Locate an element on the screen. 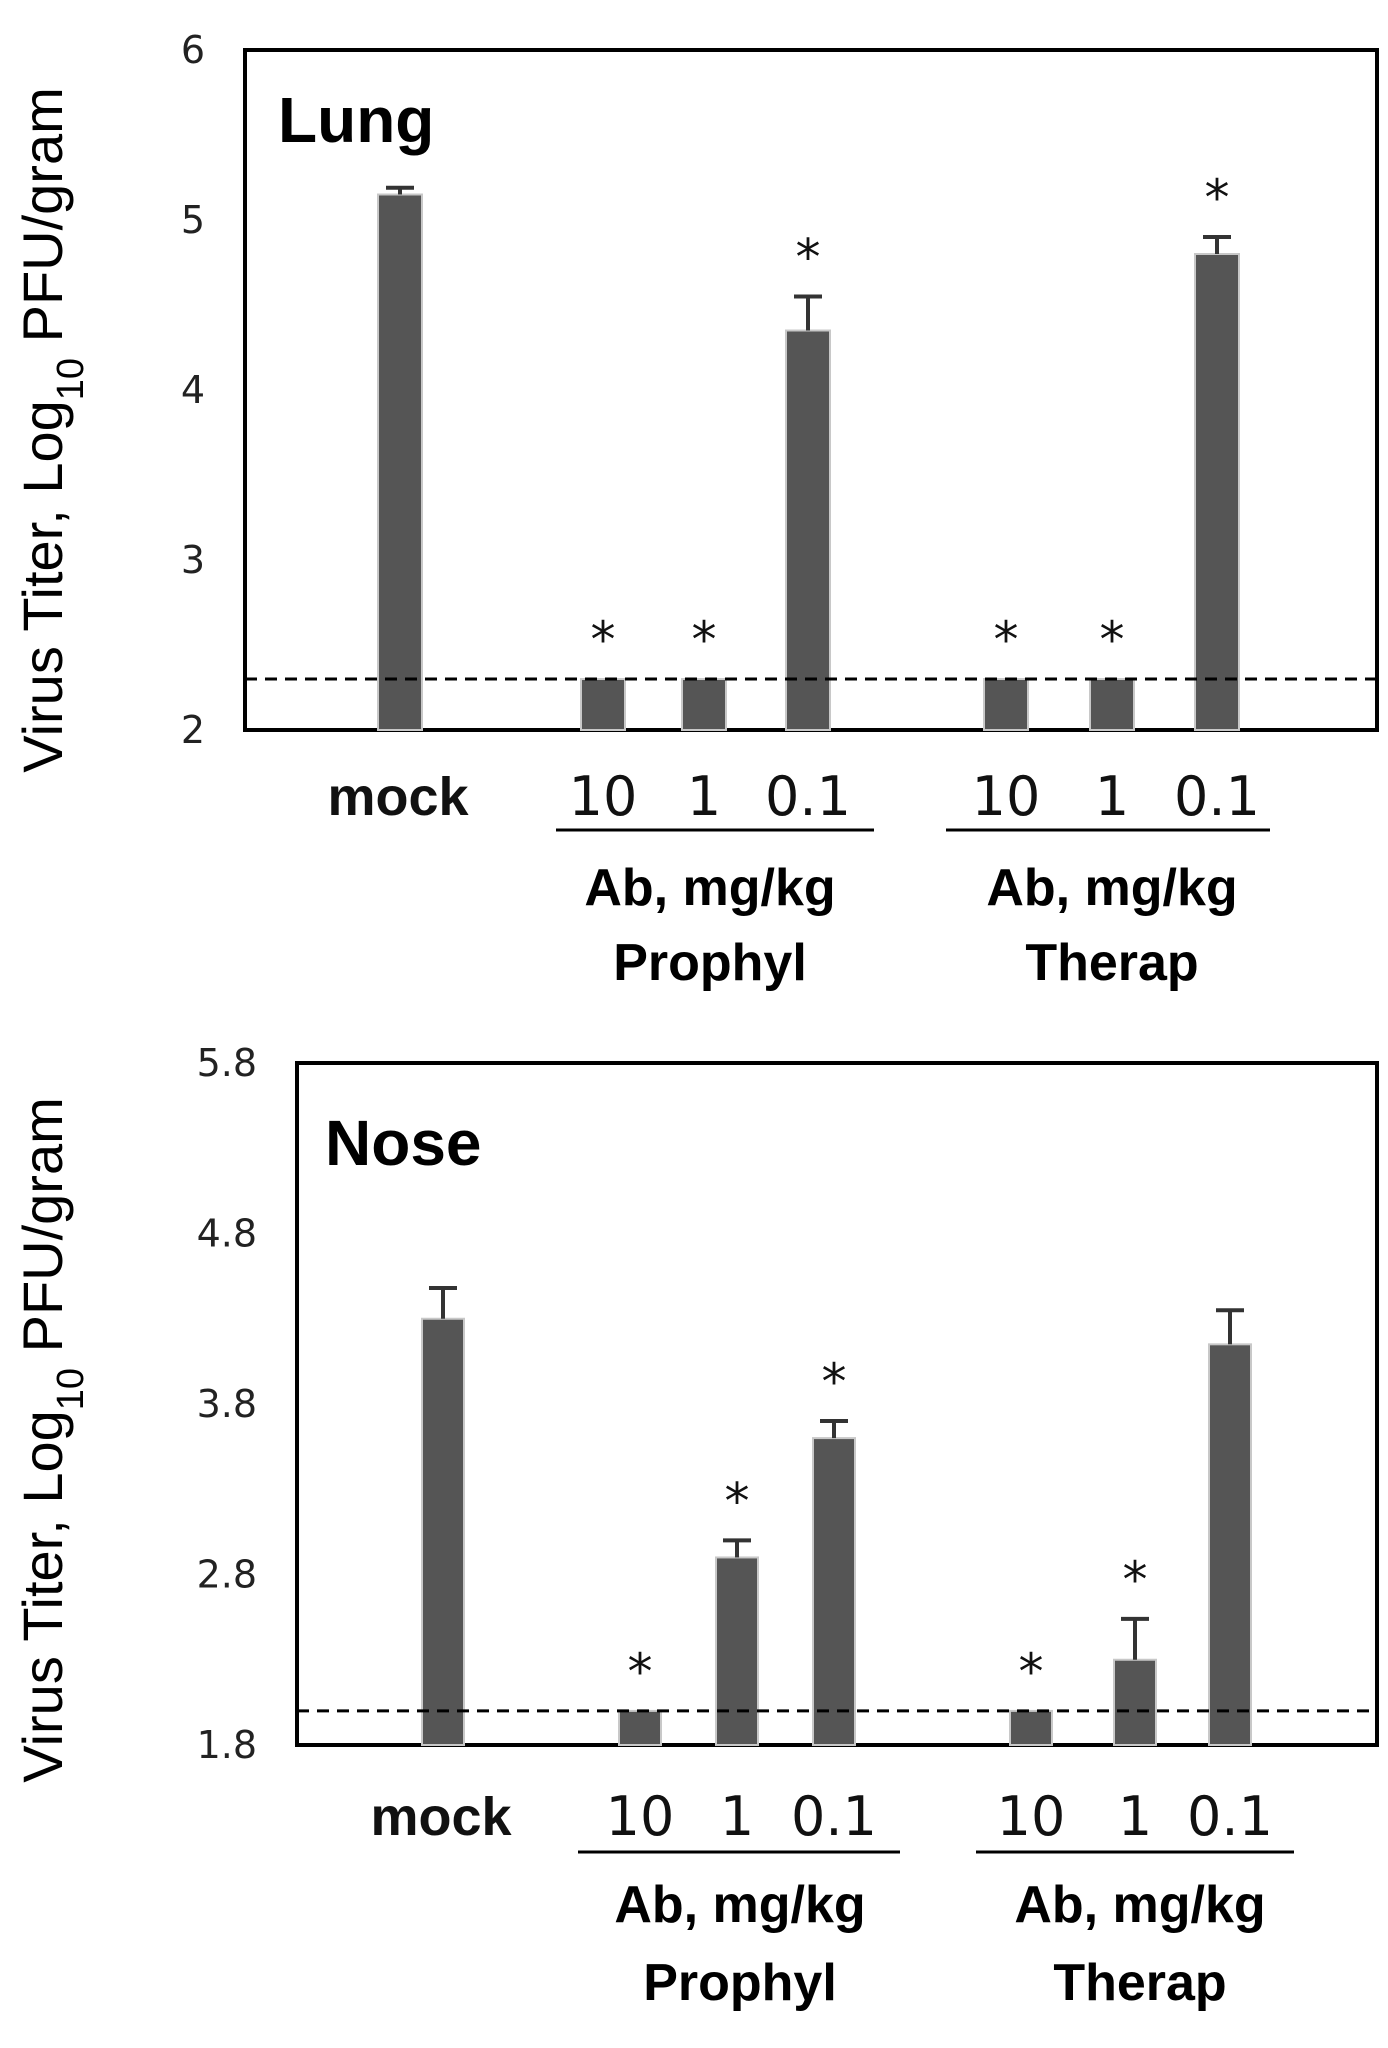  y-tick-label: 3 is located at coordinates (193, 560).